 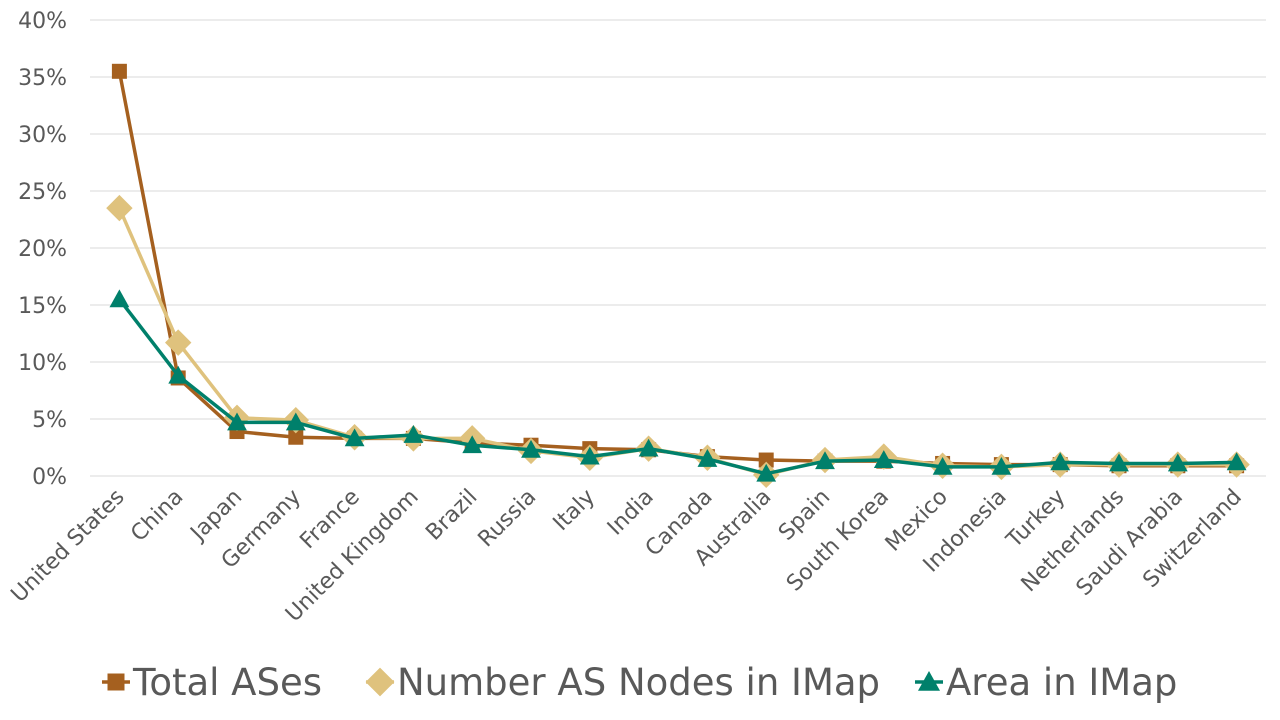 I want to click on y-tick-label: 35%, so click(x=42, y=78).